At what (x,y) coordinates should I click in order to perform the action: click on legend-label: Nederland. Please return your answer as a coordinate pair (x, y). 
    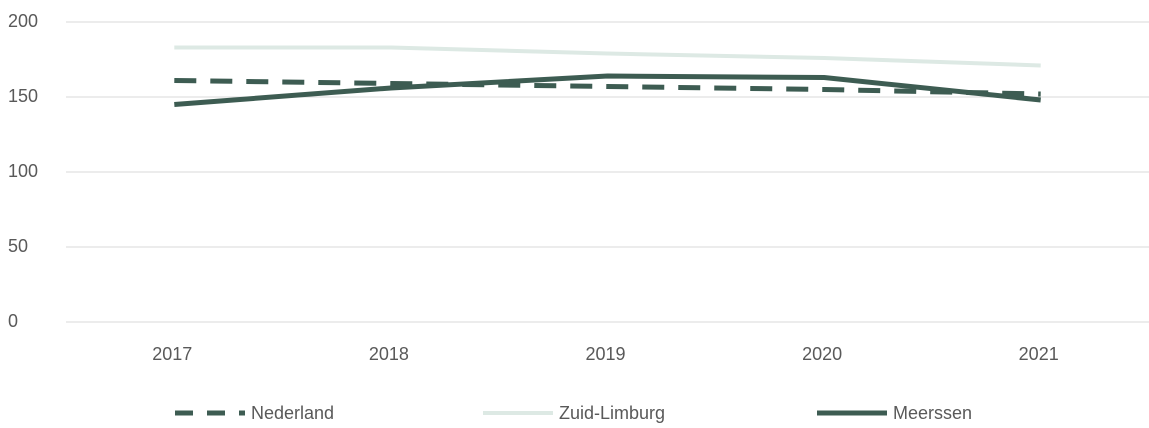
    Looking at the image, I should click on (292, 413).